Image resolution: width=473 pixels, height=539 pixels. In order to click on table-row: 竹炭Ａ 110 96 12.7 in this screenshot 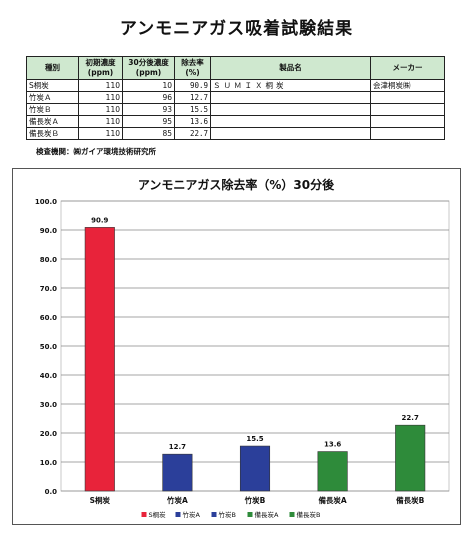, I will do `click(235, 97)`.